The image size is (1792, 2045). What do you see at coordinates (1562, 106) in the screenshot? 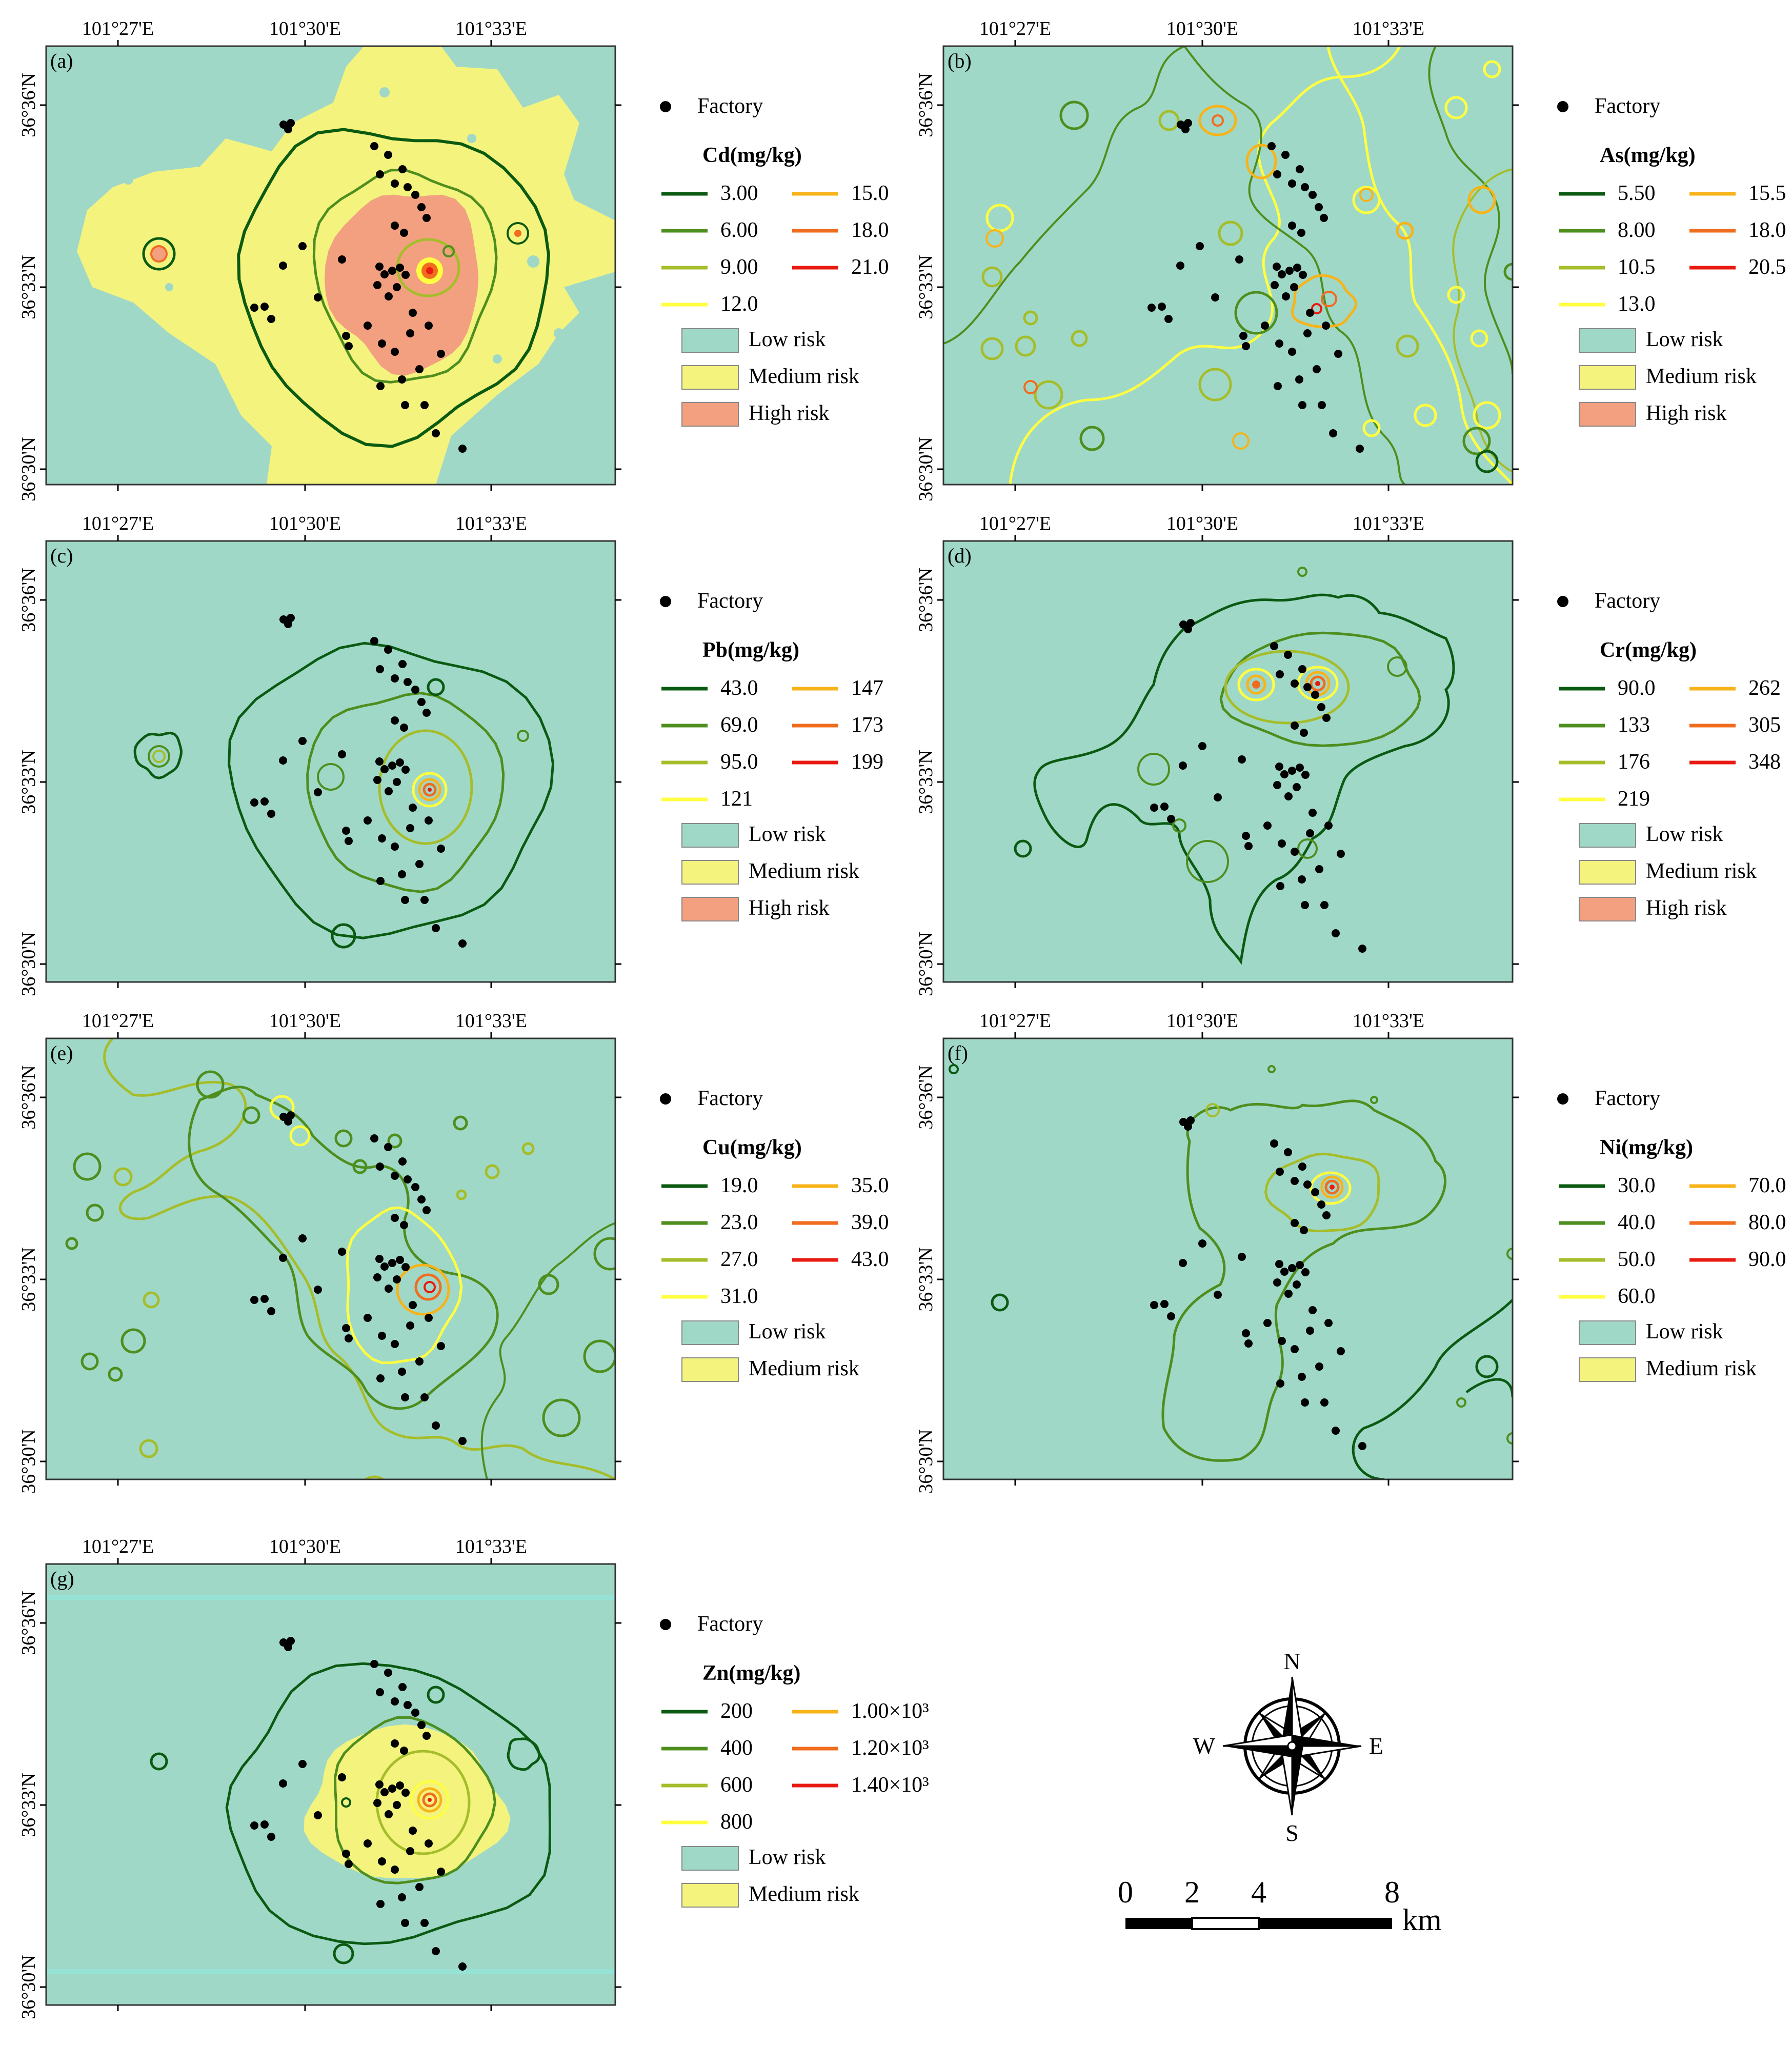
I see `factory-legend-symbol` at bounding box center [1562, 106].